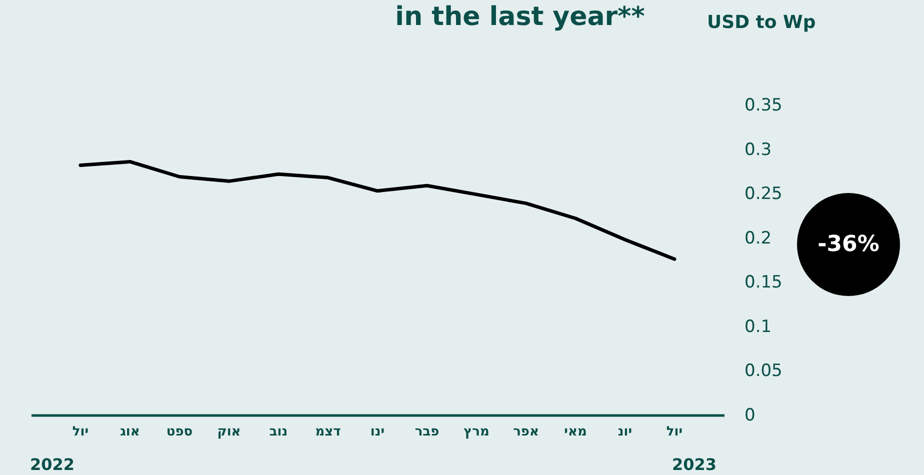 The width and height of the screenshot is (924, 475). What do you see at coordinates (758, 150) in the screenshot?
I see `y-tick-label: 0.3` at bounding box center [758, 150].